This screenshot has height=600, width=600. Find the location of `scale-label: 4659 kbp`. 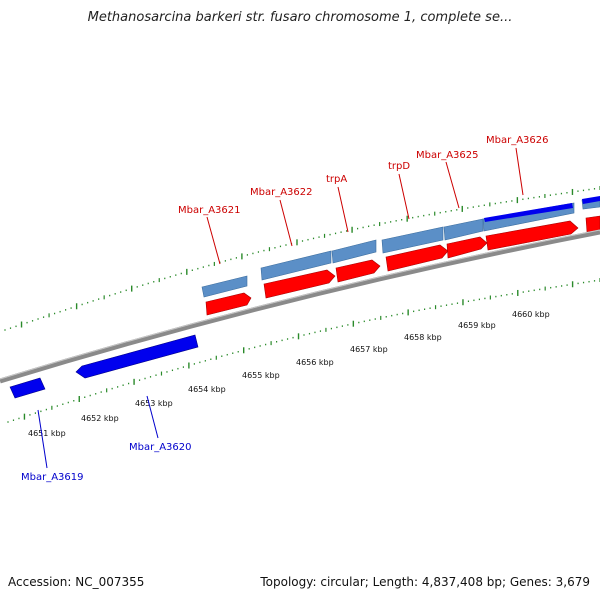

scale-label: 4659 kbp is located at coordinates (477, 325).